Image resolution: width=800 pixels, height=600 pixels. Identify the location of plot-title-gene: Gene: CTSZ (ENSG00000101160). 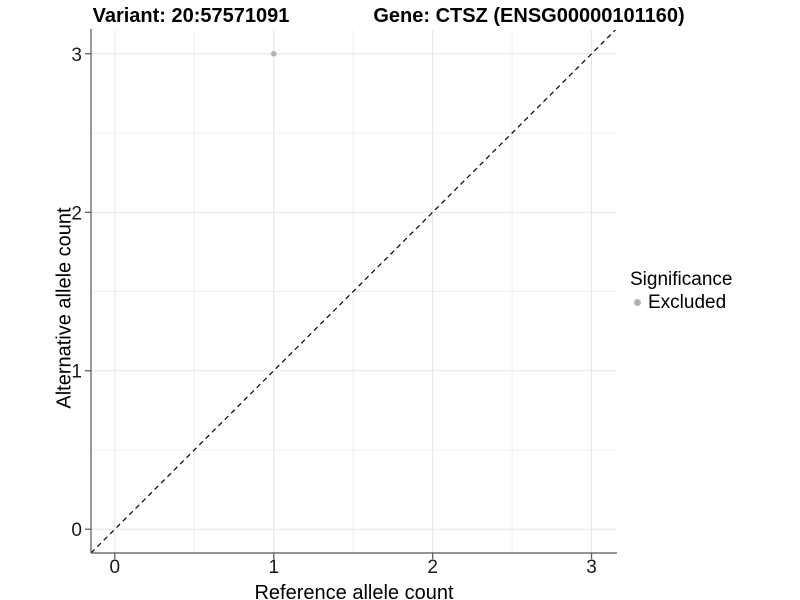
(529, 16).